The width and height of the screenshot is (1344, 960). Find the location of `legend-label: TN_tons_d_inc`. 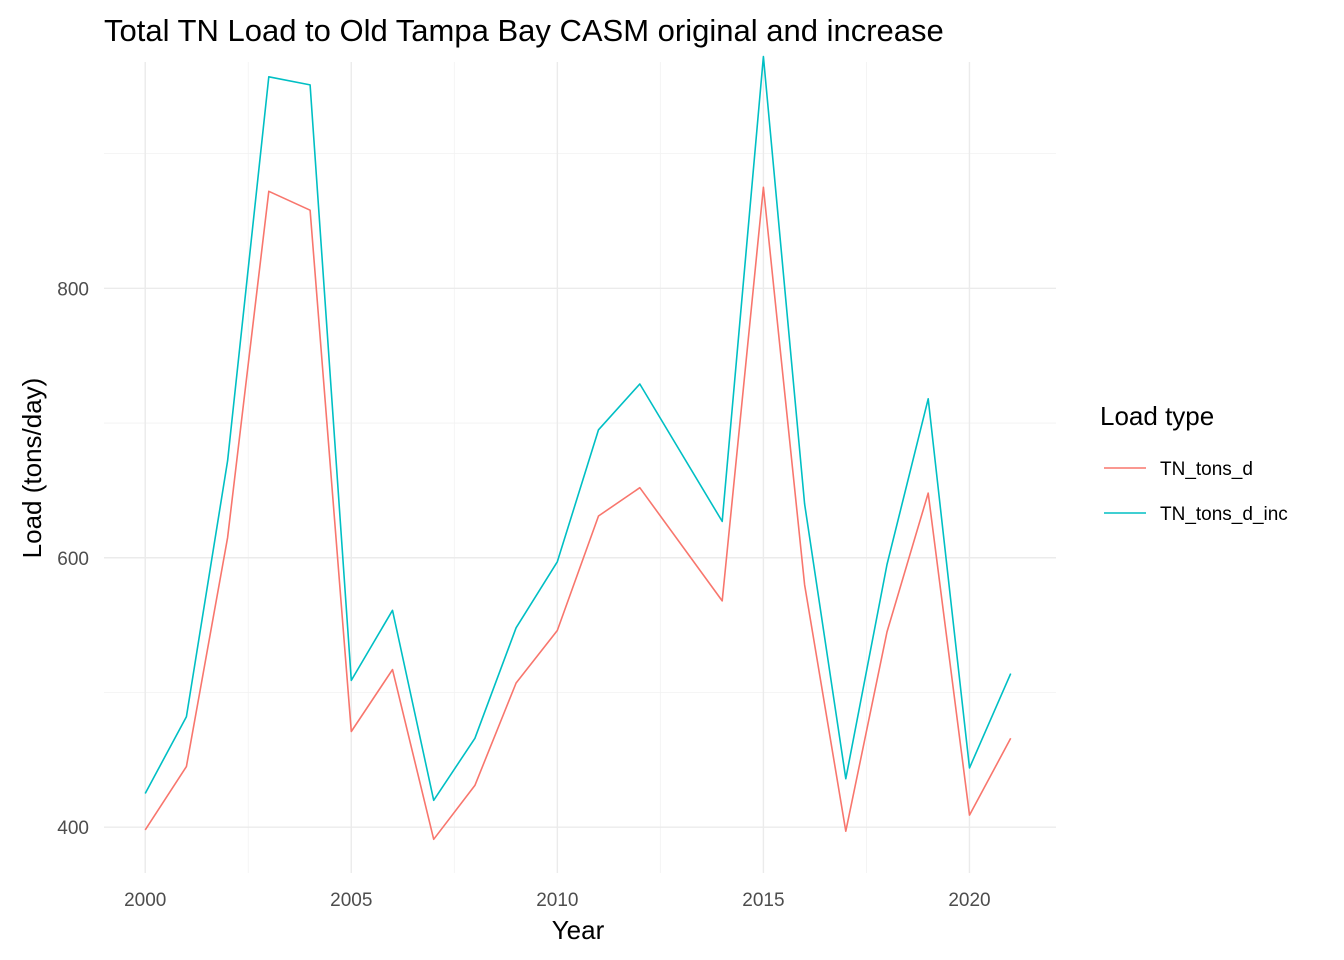

legend-label: TN_tons_d_inc is located at coordinates (1224, 514).